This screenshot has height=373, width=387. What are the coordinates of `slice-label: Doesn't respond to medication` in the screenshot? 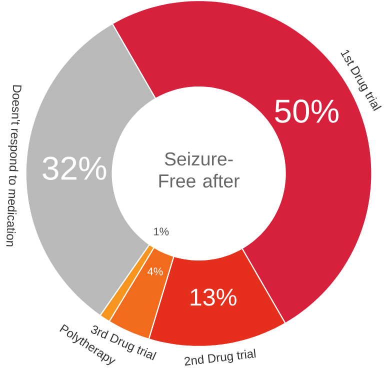 It's located at (14, 166).